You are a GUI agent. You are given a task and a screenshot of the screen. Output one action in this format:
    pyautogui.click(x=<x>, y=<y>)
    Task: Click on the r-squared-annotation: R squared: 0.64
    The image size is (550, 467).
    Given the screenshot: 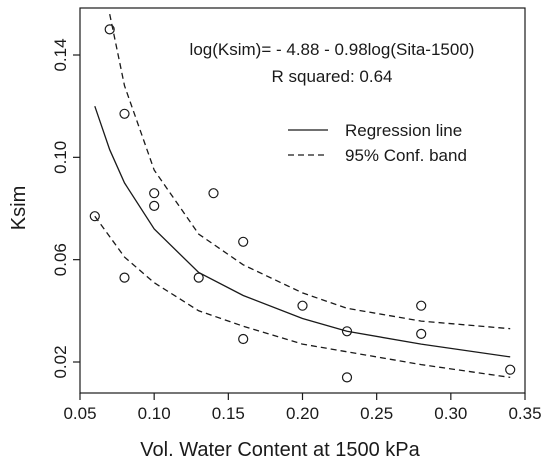 What is the action you would take?
    pyautogui.click(x=332, y=76)
    